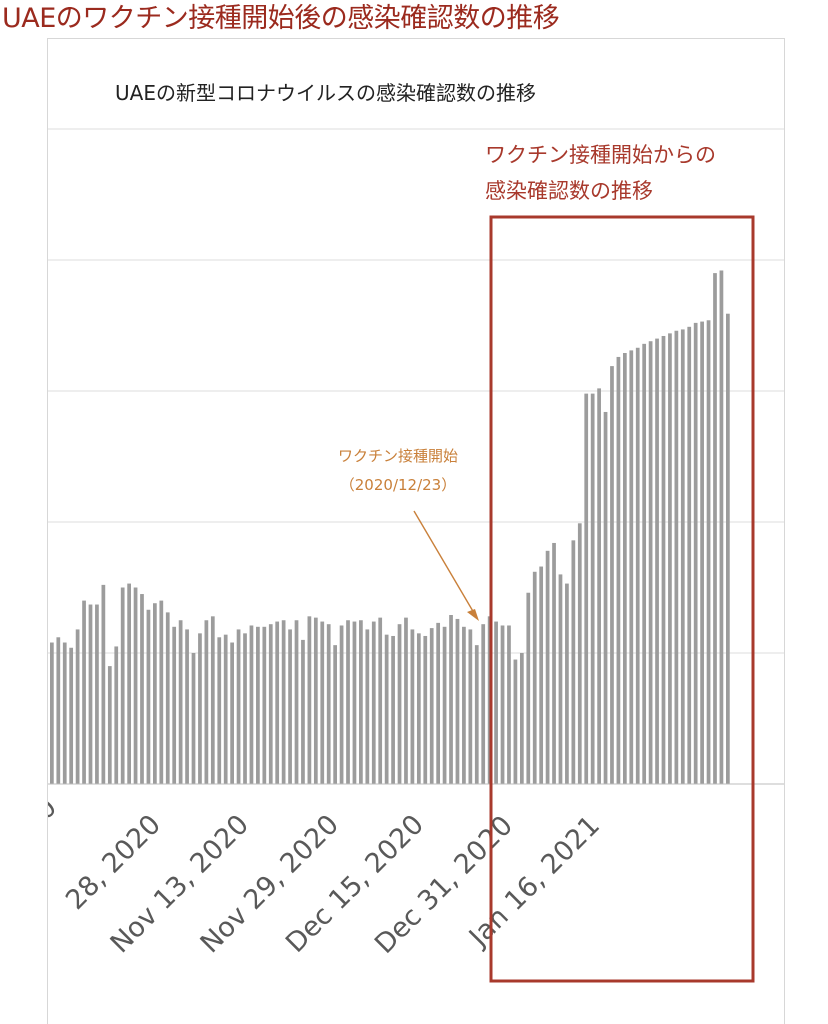 The height and width of the screenshot is (1024, 828). Describe the element at coordinates (600, 155) in the screenshot. I see `highlight-label-line1: ワクチン接種開始からの` at that location.